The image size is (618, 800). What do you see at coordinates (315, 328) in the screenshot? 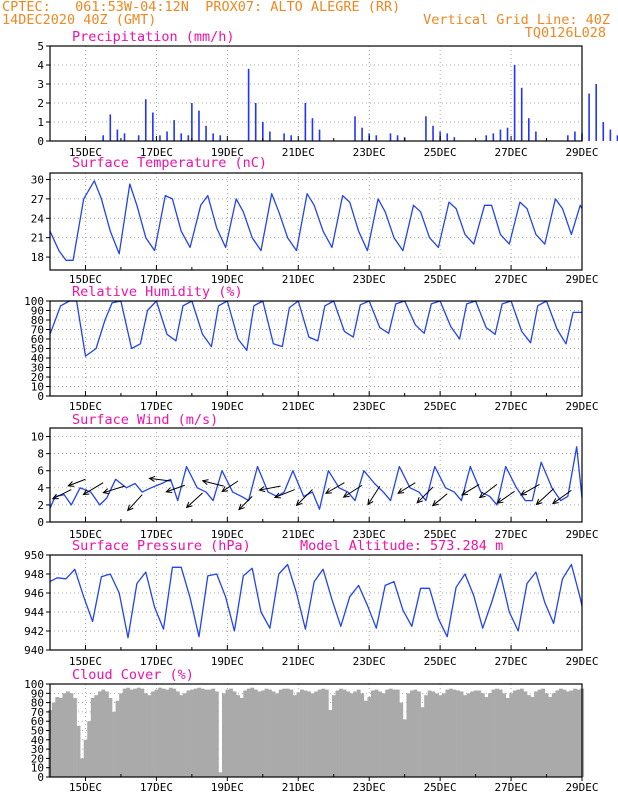
I see `rh-series-line` at bounding box center [315, 328].